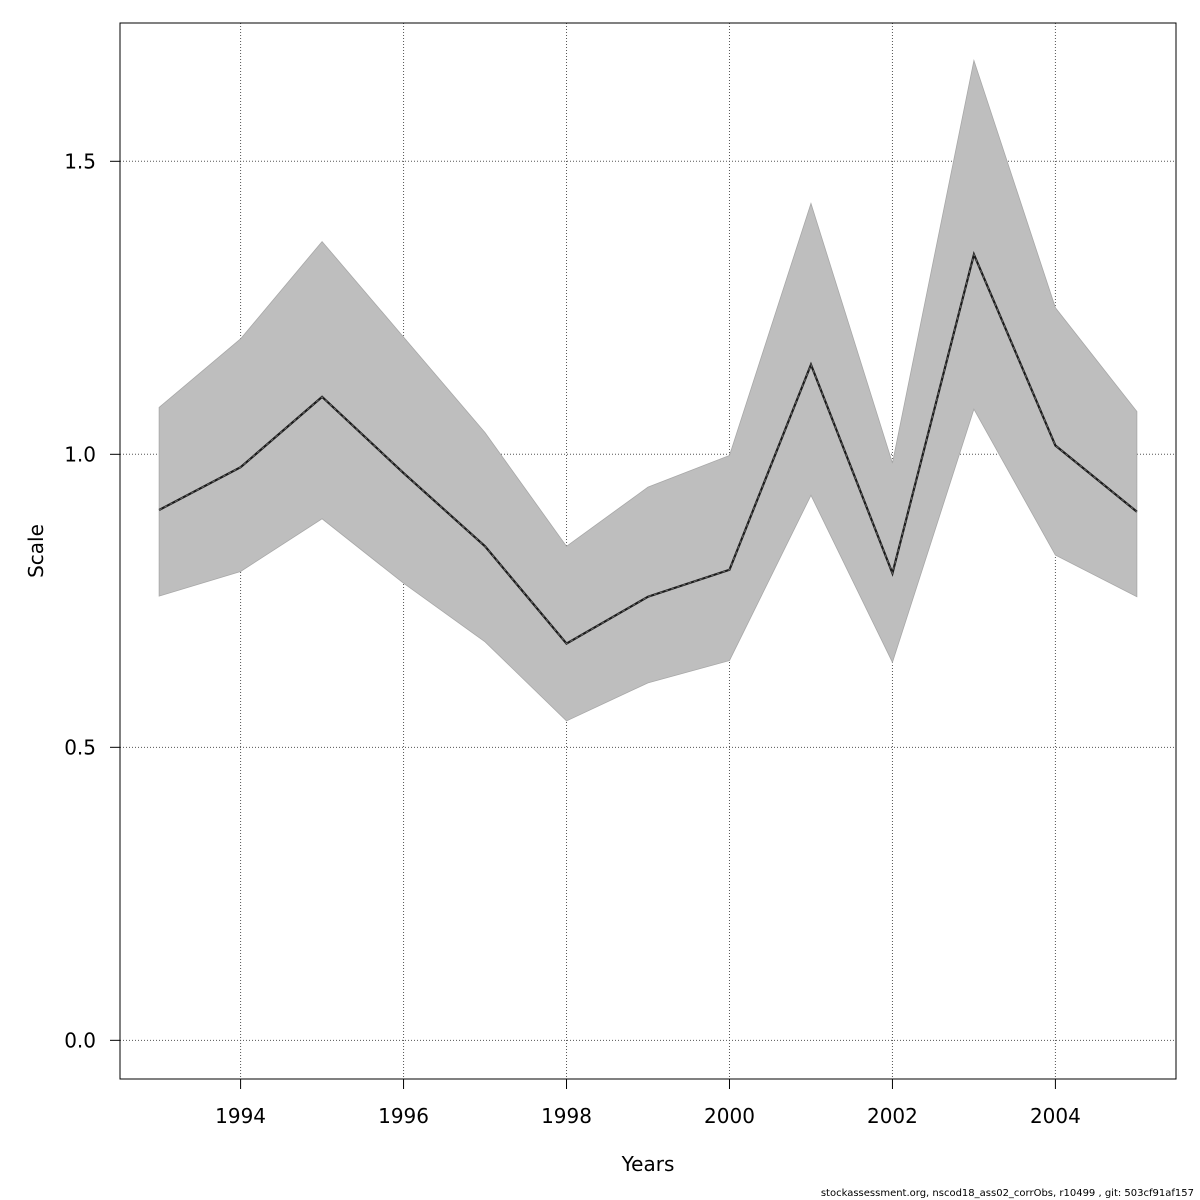 This screenshot has width=1200, height=1200. What do you see at coordinates (92, 600) in the screenshot?
I see `y-axis: 0.0 0.5 1.0 1.5` at bounding box center [92, 600].